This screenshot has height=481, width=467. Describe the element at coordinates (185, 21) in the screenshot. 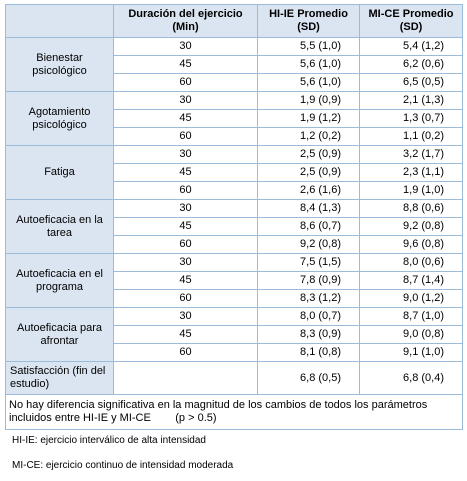

I see `header-cell: Duración del ejercicio (Min)` at that location.